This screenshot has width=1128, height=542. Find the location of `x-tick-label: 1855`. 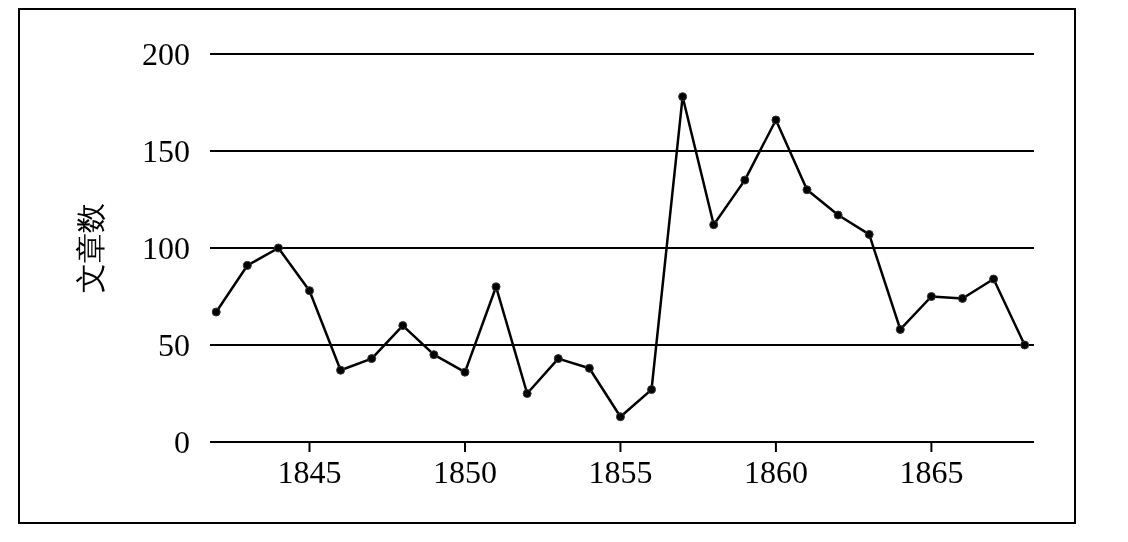

x-tick-label: 1855 is located at coordinates (620, 471).